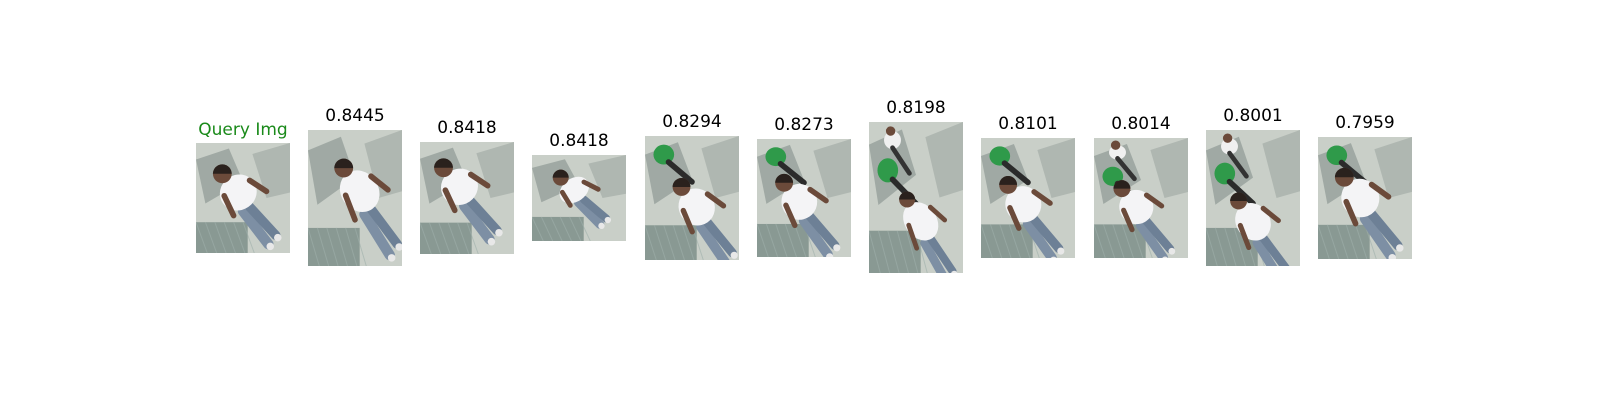 The width and height of the screenshot is (1600, 400). What do you see at coordinates (1253, 116) in the screenshot?
I see `match-score-9: 0.8001` at bounding box center [1253, 116].